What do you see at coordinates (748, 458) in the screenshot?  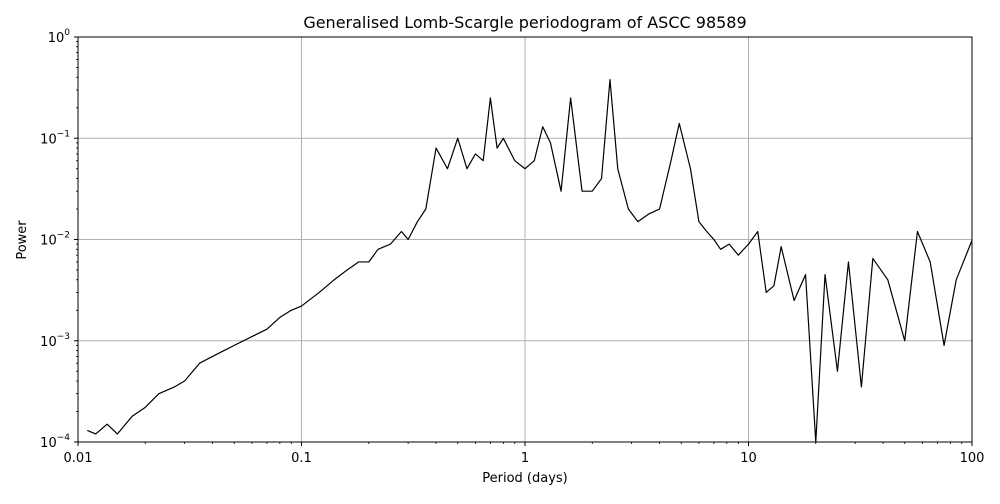 I see `x-tick-label: 10` at bounding box center [748, 458].